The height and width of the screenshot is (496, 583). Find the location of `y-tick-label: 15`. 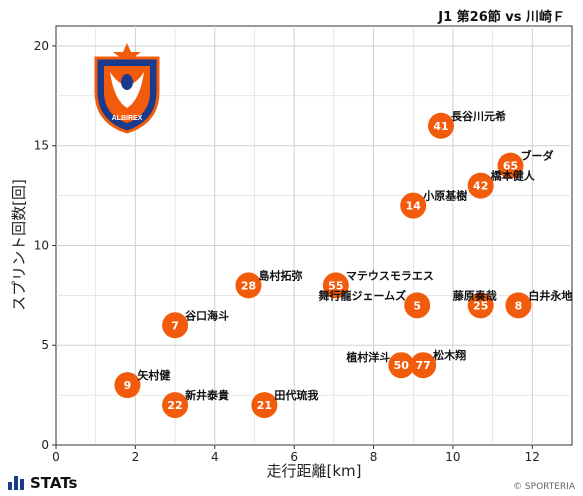

y-tick-label: 15 is located at coordinates (41, 146).